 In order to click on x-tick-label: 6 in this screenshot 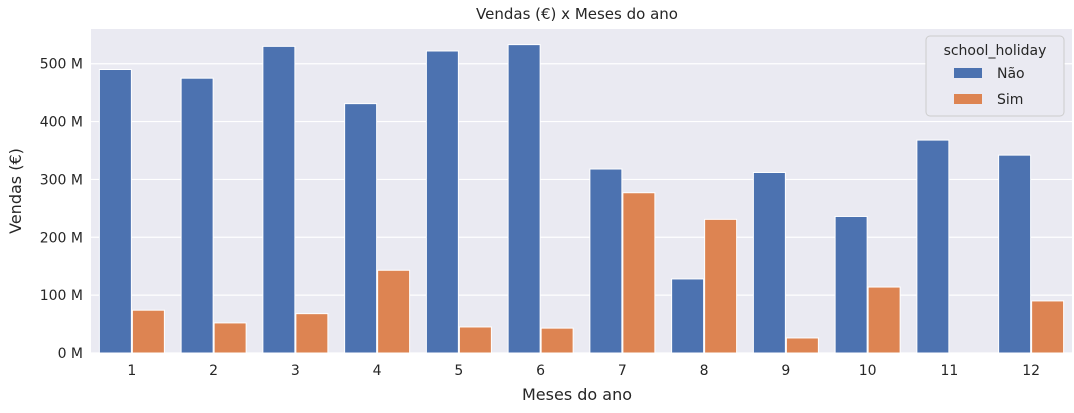, I will do `click(540, 371)`.